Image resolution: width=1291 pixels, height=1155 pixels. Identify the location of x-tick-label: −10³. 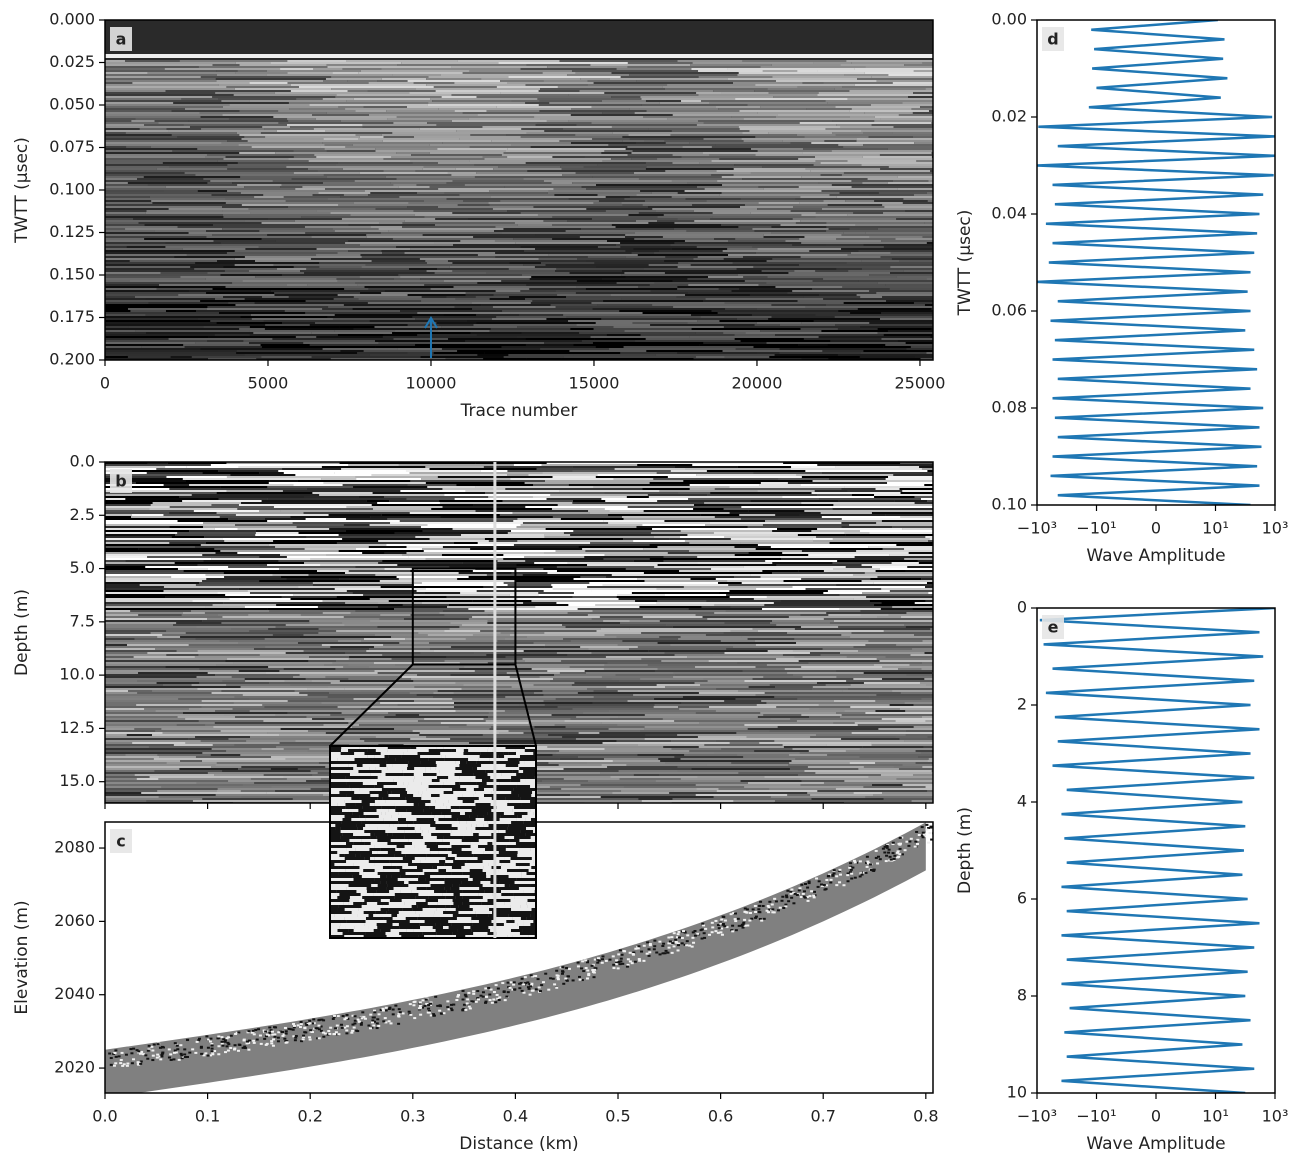
(1037, 1116).